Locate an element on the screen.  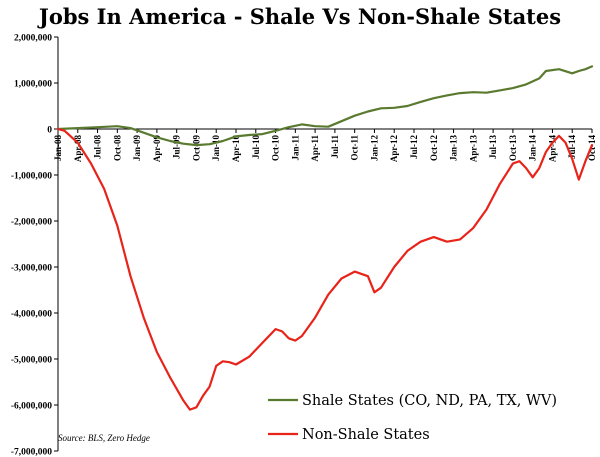
x-tick-label: Jul-09 is located at coordinates (177, 147).